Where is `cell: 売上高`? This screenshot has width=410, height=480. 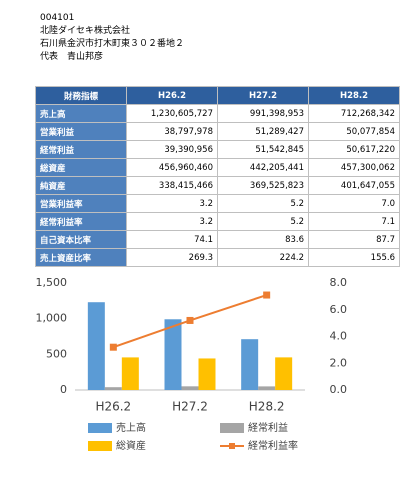
cell: 売上高 is located at coordinates (81, 113).